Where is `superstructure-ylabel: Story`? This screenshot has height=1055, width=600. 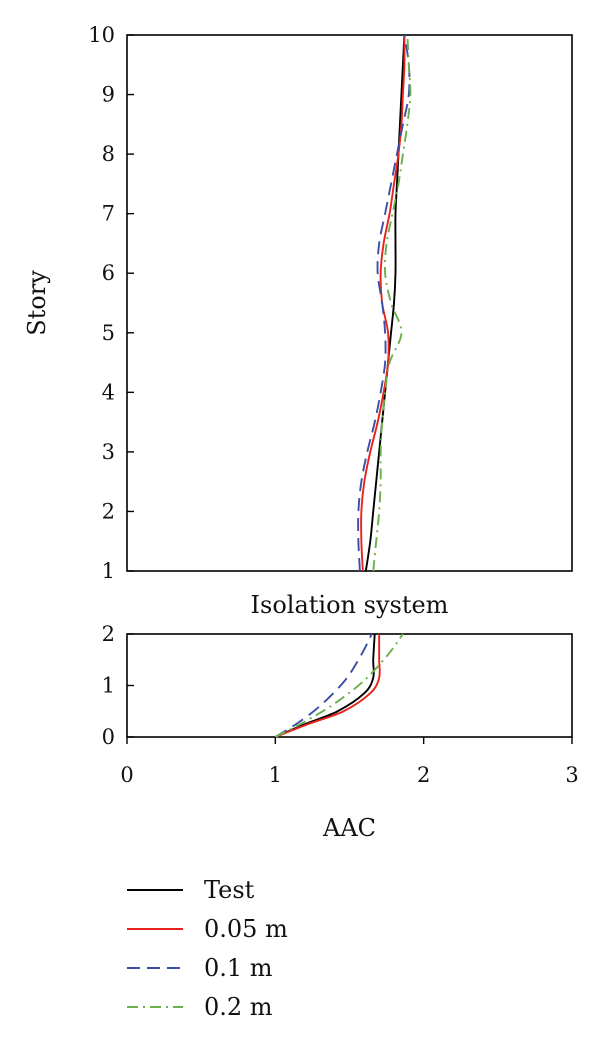 superstructure-ylabel: Story is located at coordinates (37, 303).